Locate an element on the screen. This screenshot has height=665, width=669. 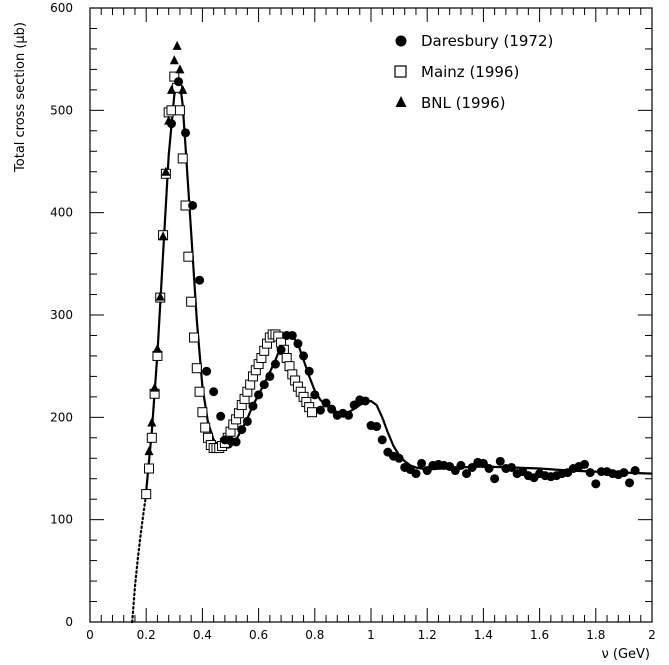
x-tick-label: 0.2 is located at coordinates (146, 635).